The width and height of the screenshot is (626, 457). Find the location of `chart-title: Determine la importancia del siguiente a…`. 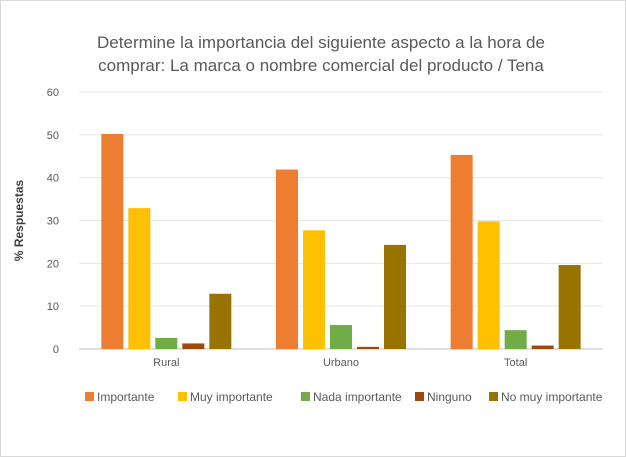

chart-title: Determine la importancia del siguiente a… is located at coordinates (321, 54).